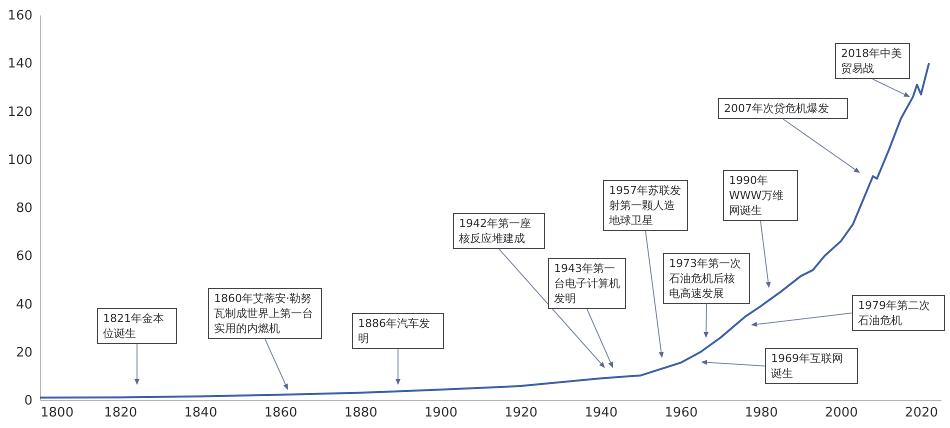  What do you see at coordinates (587, 283) in the screenshot?
I see `annotation: 1943年第一台电子计算机发明` at bounding box center [587, 283].